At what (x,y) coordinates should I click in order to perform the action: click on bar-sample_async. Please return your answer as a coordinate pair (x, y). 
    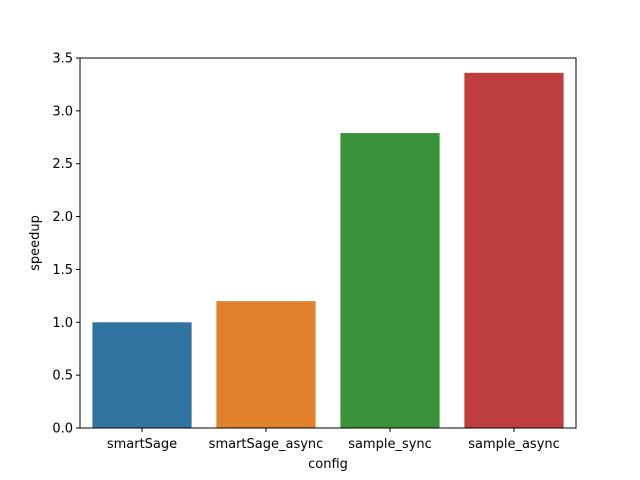
    Looking at the image, I should click on (514, 250).